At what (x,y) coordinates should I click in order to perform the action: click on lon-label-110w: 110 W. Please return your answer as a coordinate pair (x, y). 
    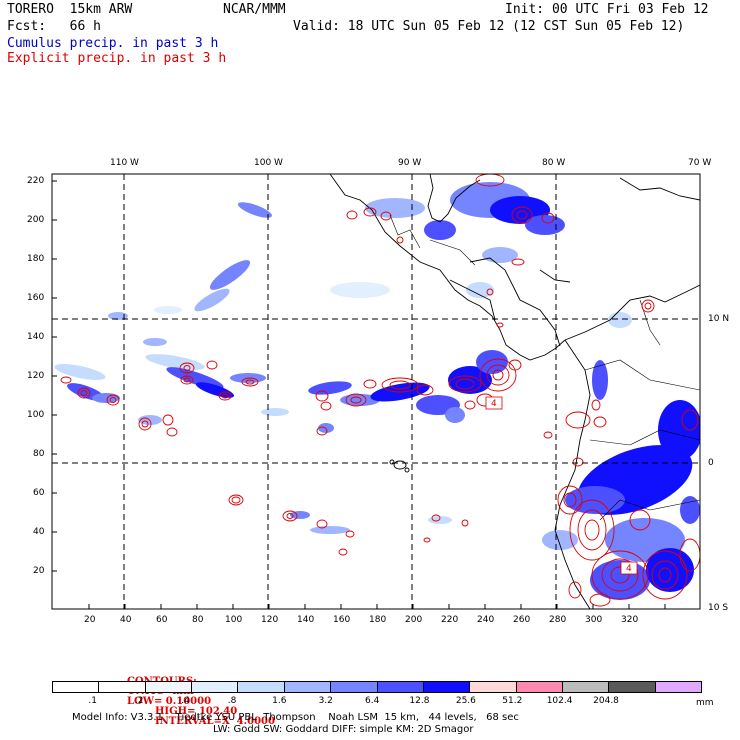
    Looking at the image, I should click on (124, 163).